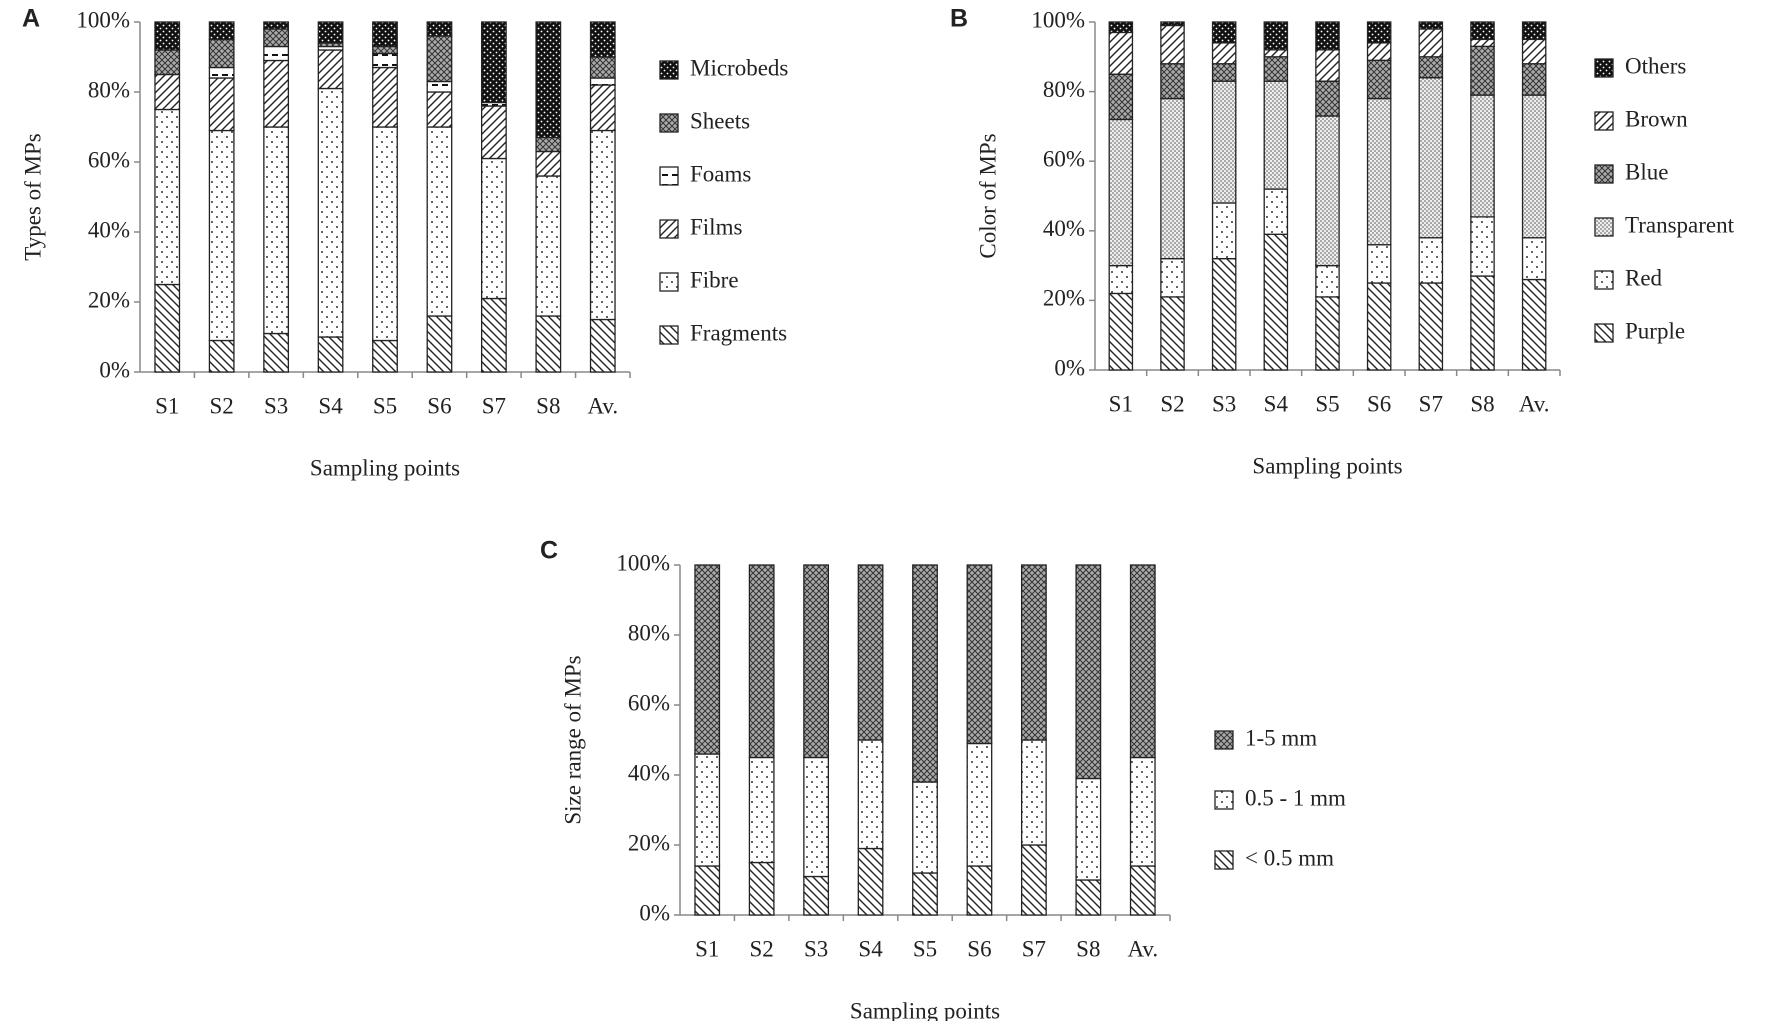 The image size is (1772, 1021). I want to click on legend-label: 0.5 - 1 mm, so click(1295, 797).